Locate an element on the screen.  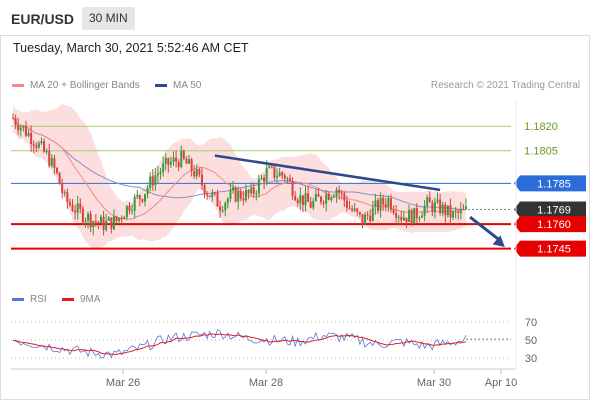
ma9-swatch is located at coordinates (68, 299).